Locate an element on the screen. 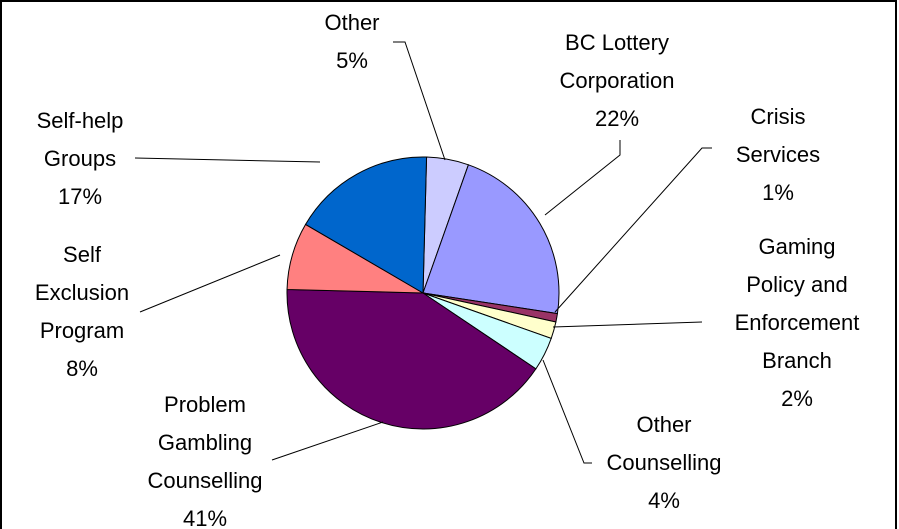  slice-label: BC Lottery Corporation 22% is located at coordinates (617, 81).